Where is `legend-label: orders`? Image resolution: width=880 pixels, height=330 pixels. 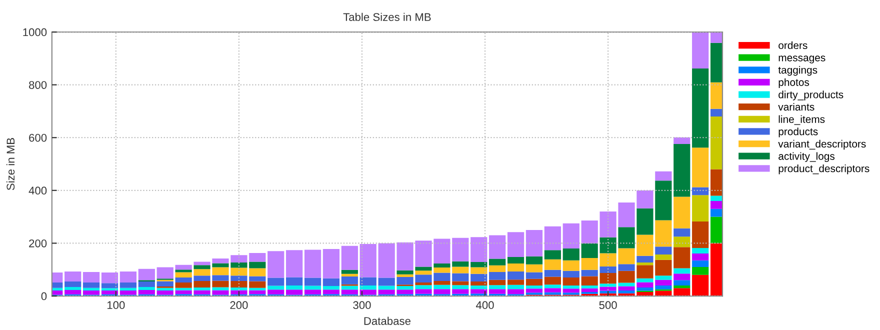 legend-label: orders is located at coordinates (793, 45).